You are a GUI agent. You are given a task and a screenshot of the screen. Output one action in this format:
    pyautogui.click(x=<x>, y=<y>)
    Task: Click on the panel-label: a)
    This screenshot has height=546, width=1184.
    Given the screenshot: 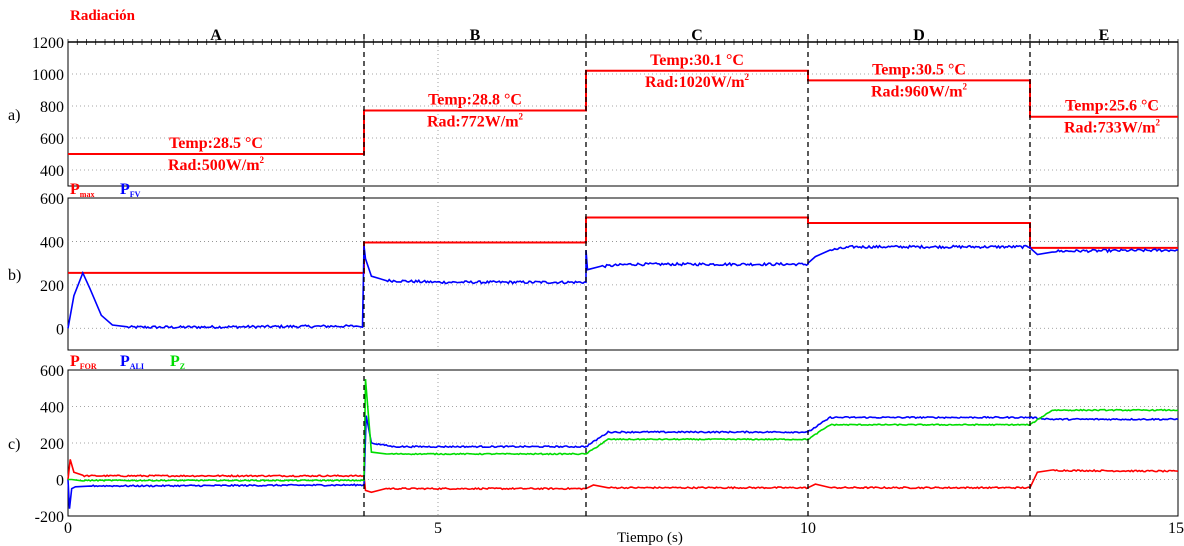 What is the action you would take?
    pyautogui.click(x=14, y=115)
    